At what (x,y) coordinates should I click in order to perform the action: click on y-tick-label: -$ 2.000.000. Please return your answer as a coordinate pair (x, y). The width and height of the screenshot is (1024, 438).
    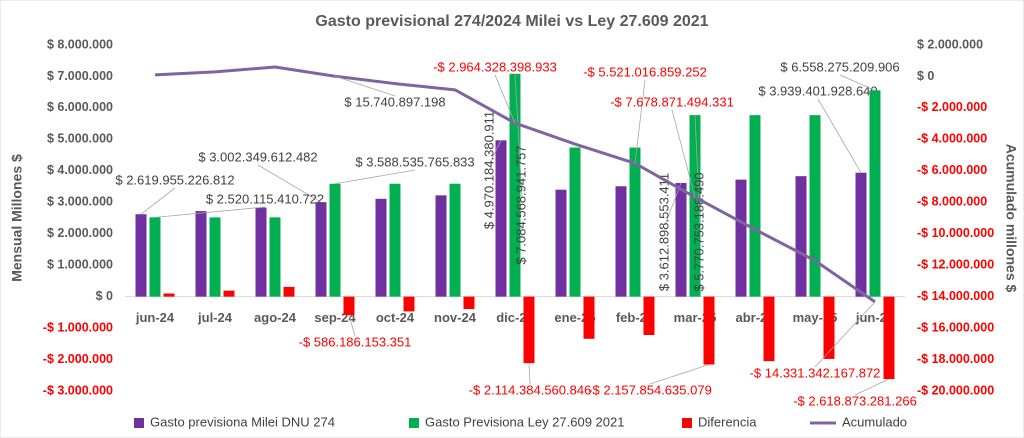
    Looking at the image, I should click on (78, 359).